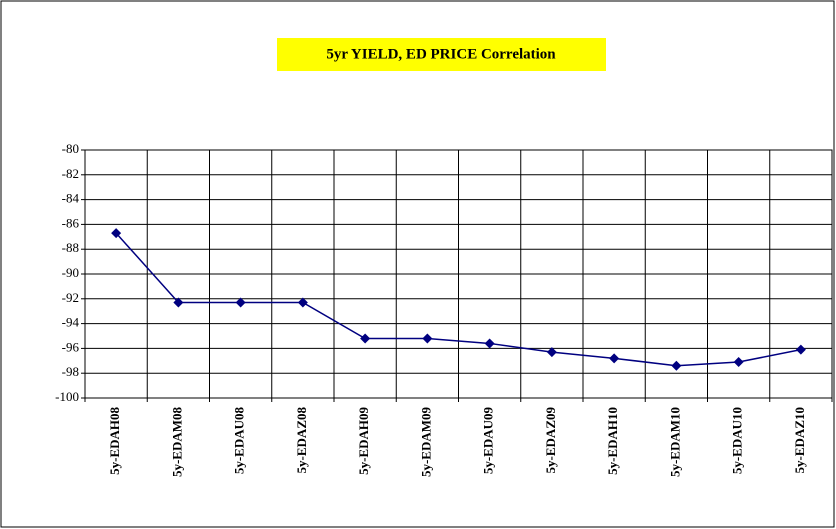 Image resolution: width=836 pixels, height=529 pixels. What do you see at coordinates (70, 272) in the screenshot?
I see `y-tick-label: -90` at bounding box center [70, 272].